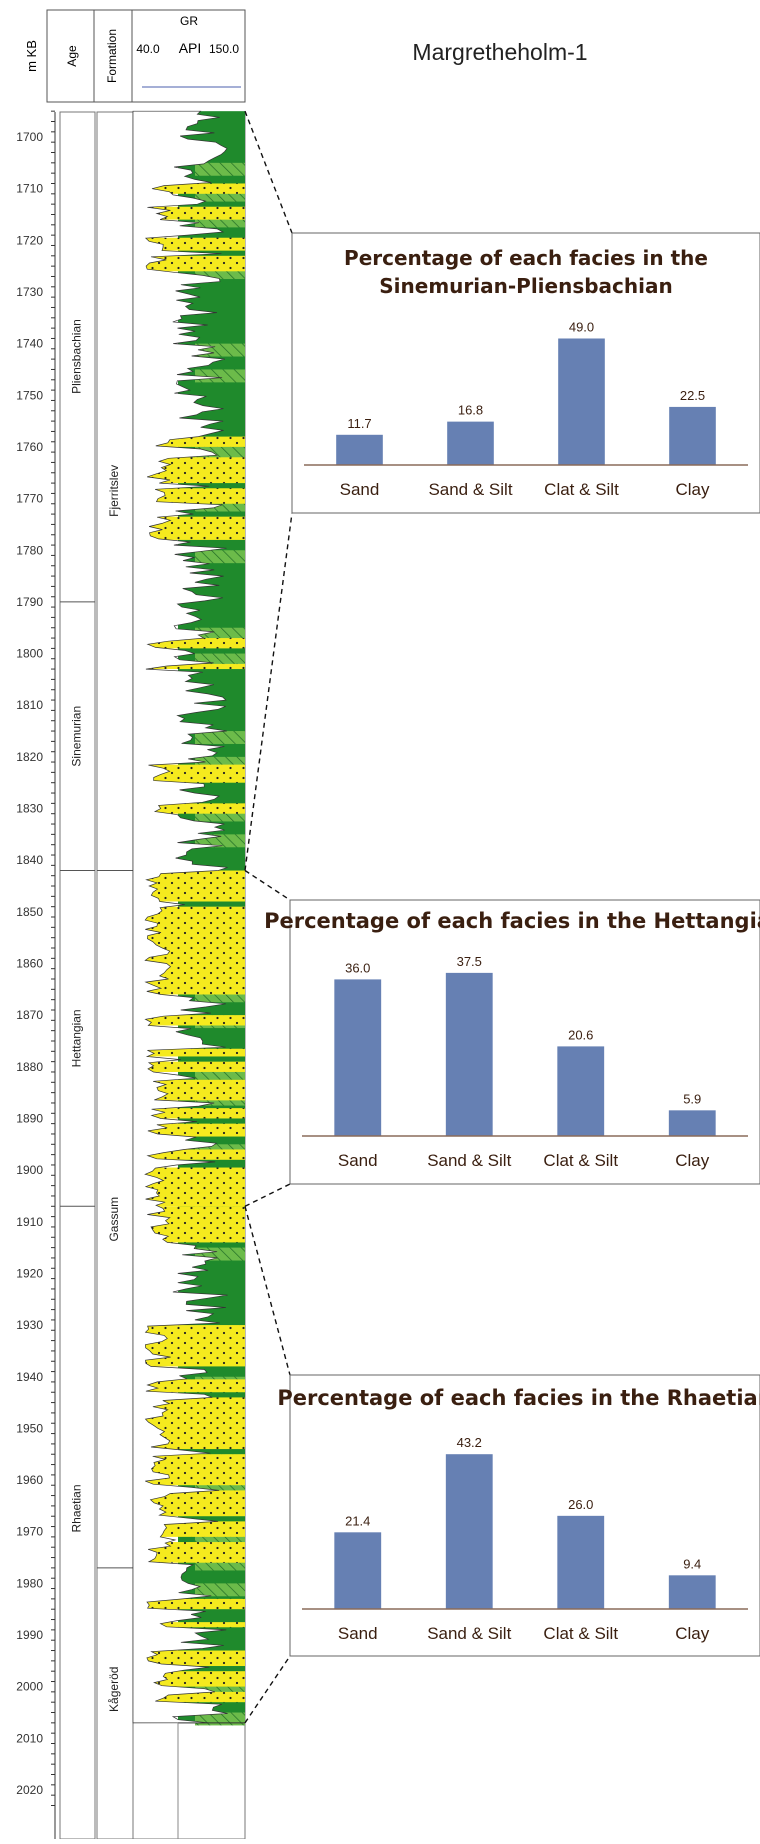 The image size is (760, 1844). Describe the element at coordinates (148, 49) in the screenshot. I see `gr-min-label: 40.0` at that location.